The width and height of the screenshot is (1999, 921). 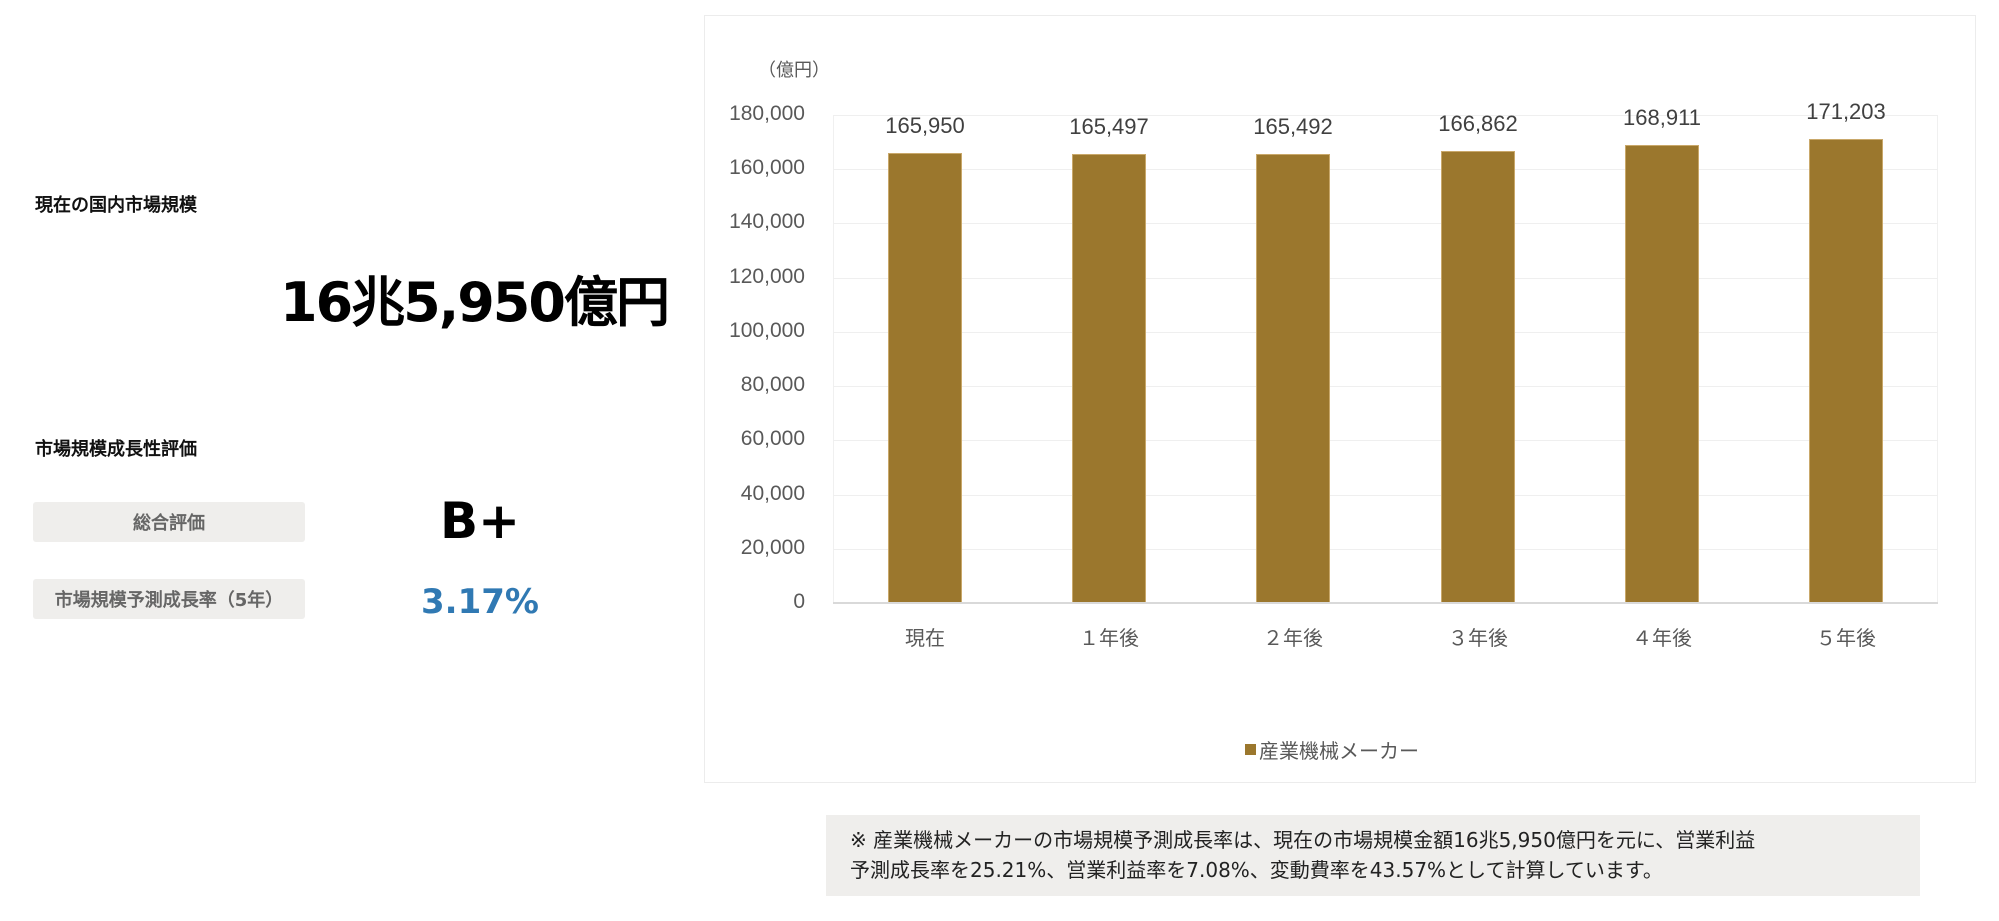 I want to click on x-tick-label: ４年後, so click(x=1662, y=638).